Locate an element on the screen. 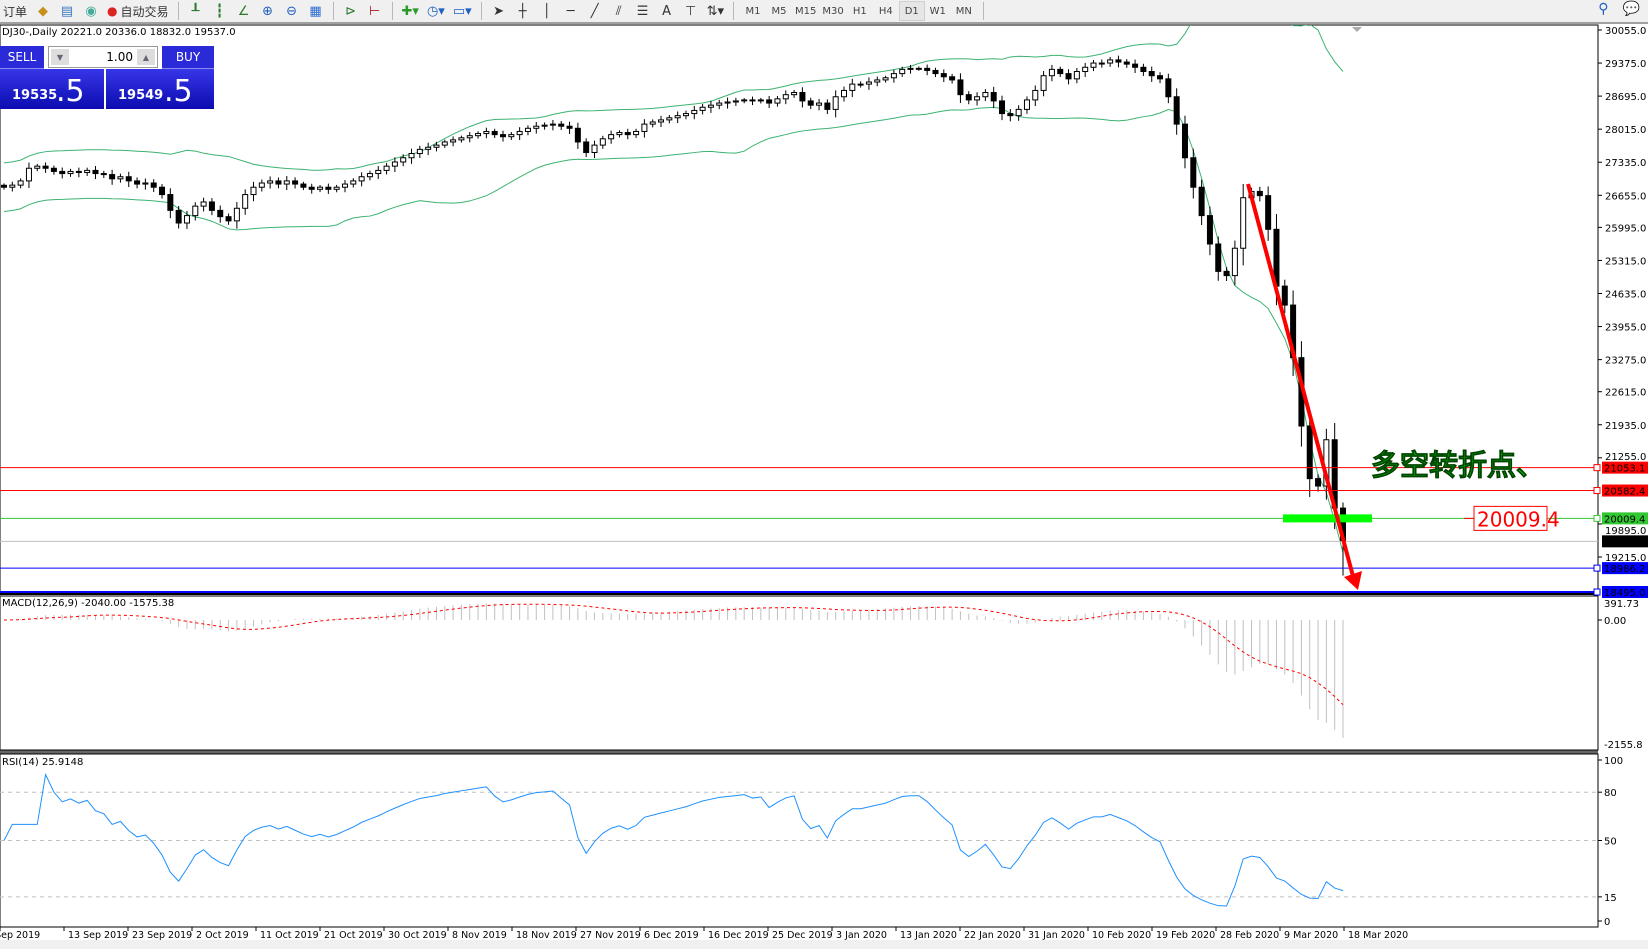 The height and width of the screenshot is (949, 1648). timeframe-m1: M1 is located at coordinates (753, 11).